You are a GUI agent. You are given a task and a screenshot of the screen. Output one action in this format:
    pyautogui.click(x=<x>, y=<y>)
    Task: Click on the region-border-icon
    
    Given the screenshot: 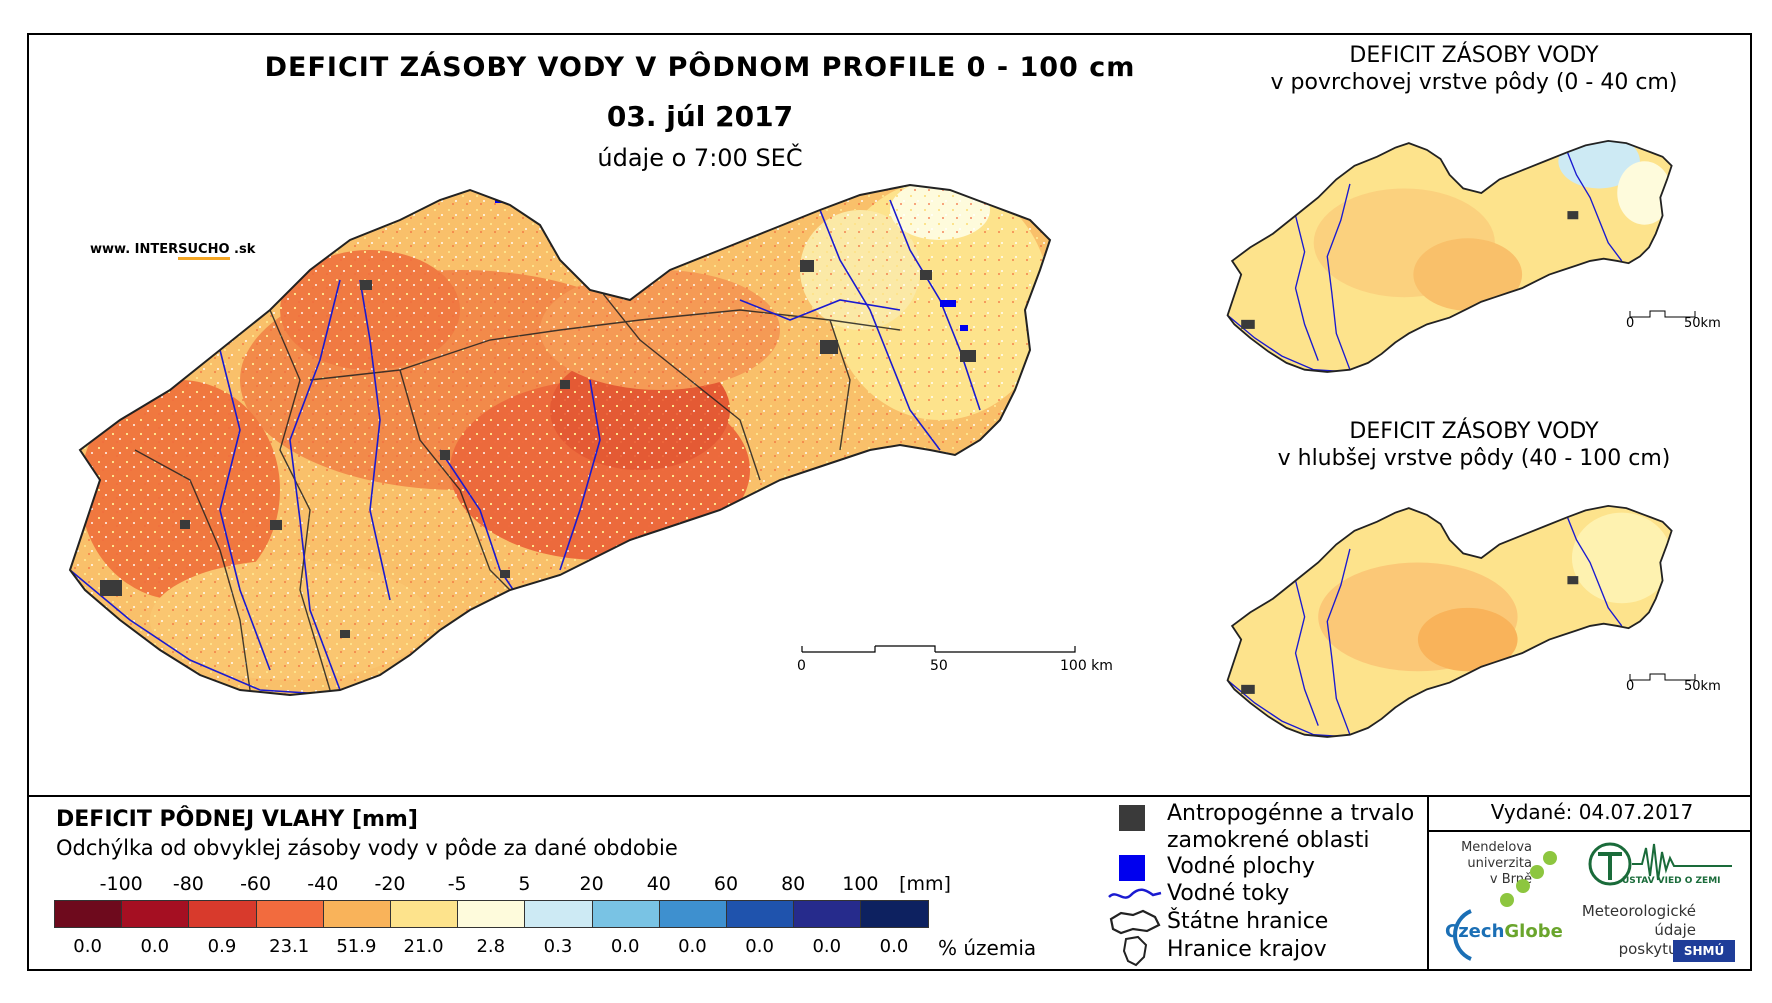 What is the action you would take?
    pyautogui.click(x=1135, y=951)
    